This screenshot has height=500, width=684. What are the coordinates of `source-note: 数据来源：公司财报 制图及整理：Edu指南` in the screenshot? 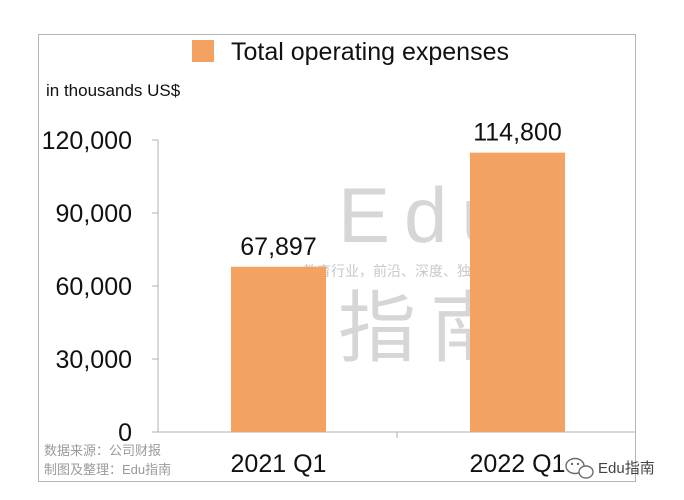 It's located at (107, 460).